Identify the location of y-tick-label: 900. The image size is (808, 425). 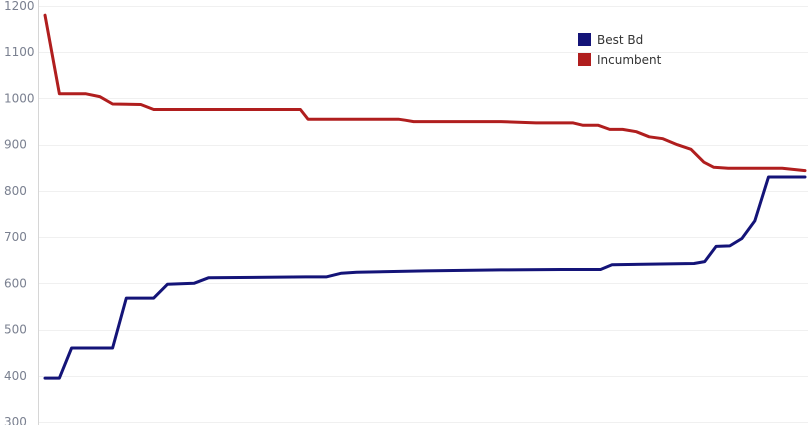
(15, 145).